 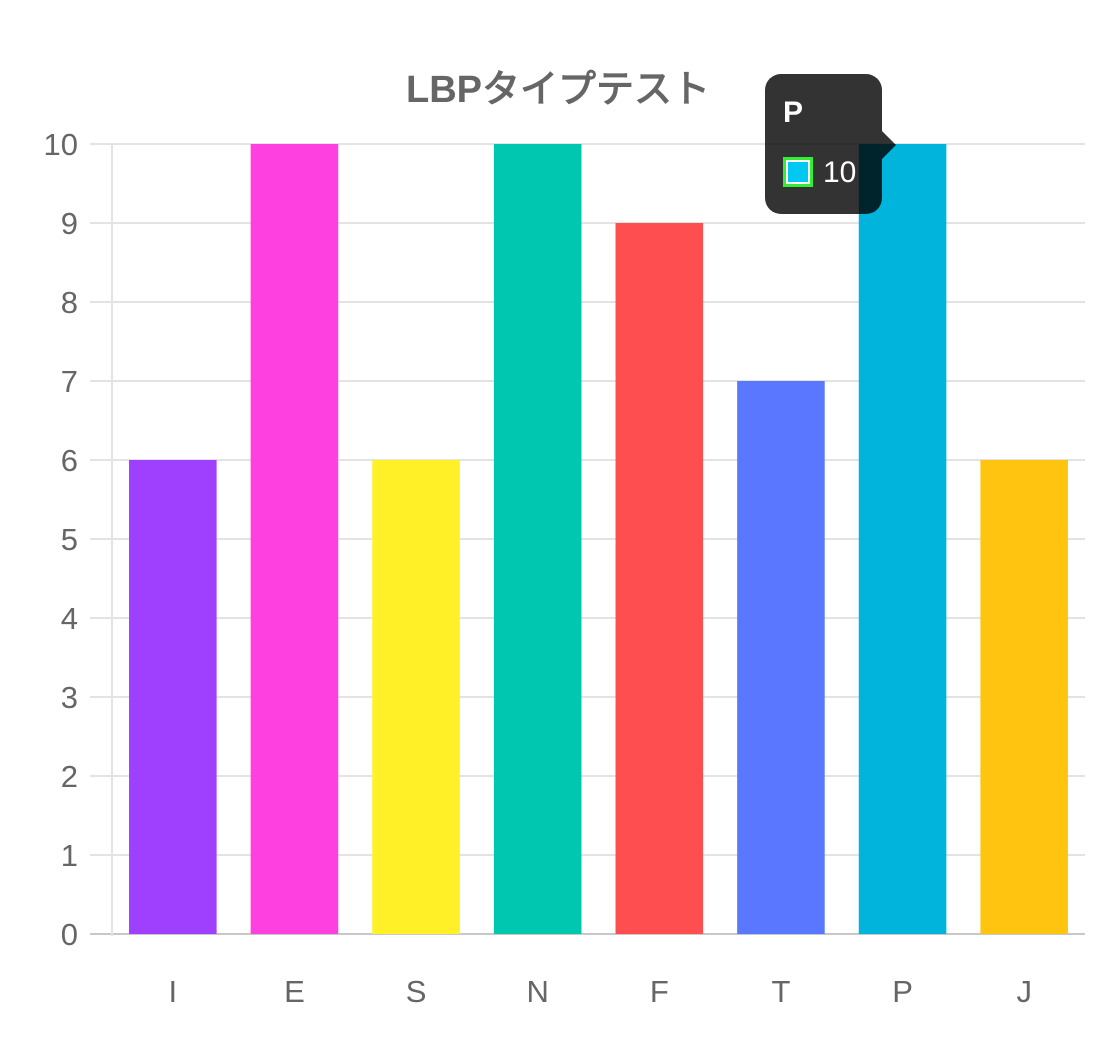 I want to click on bar-S, so click(x=416, y=697).